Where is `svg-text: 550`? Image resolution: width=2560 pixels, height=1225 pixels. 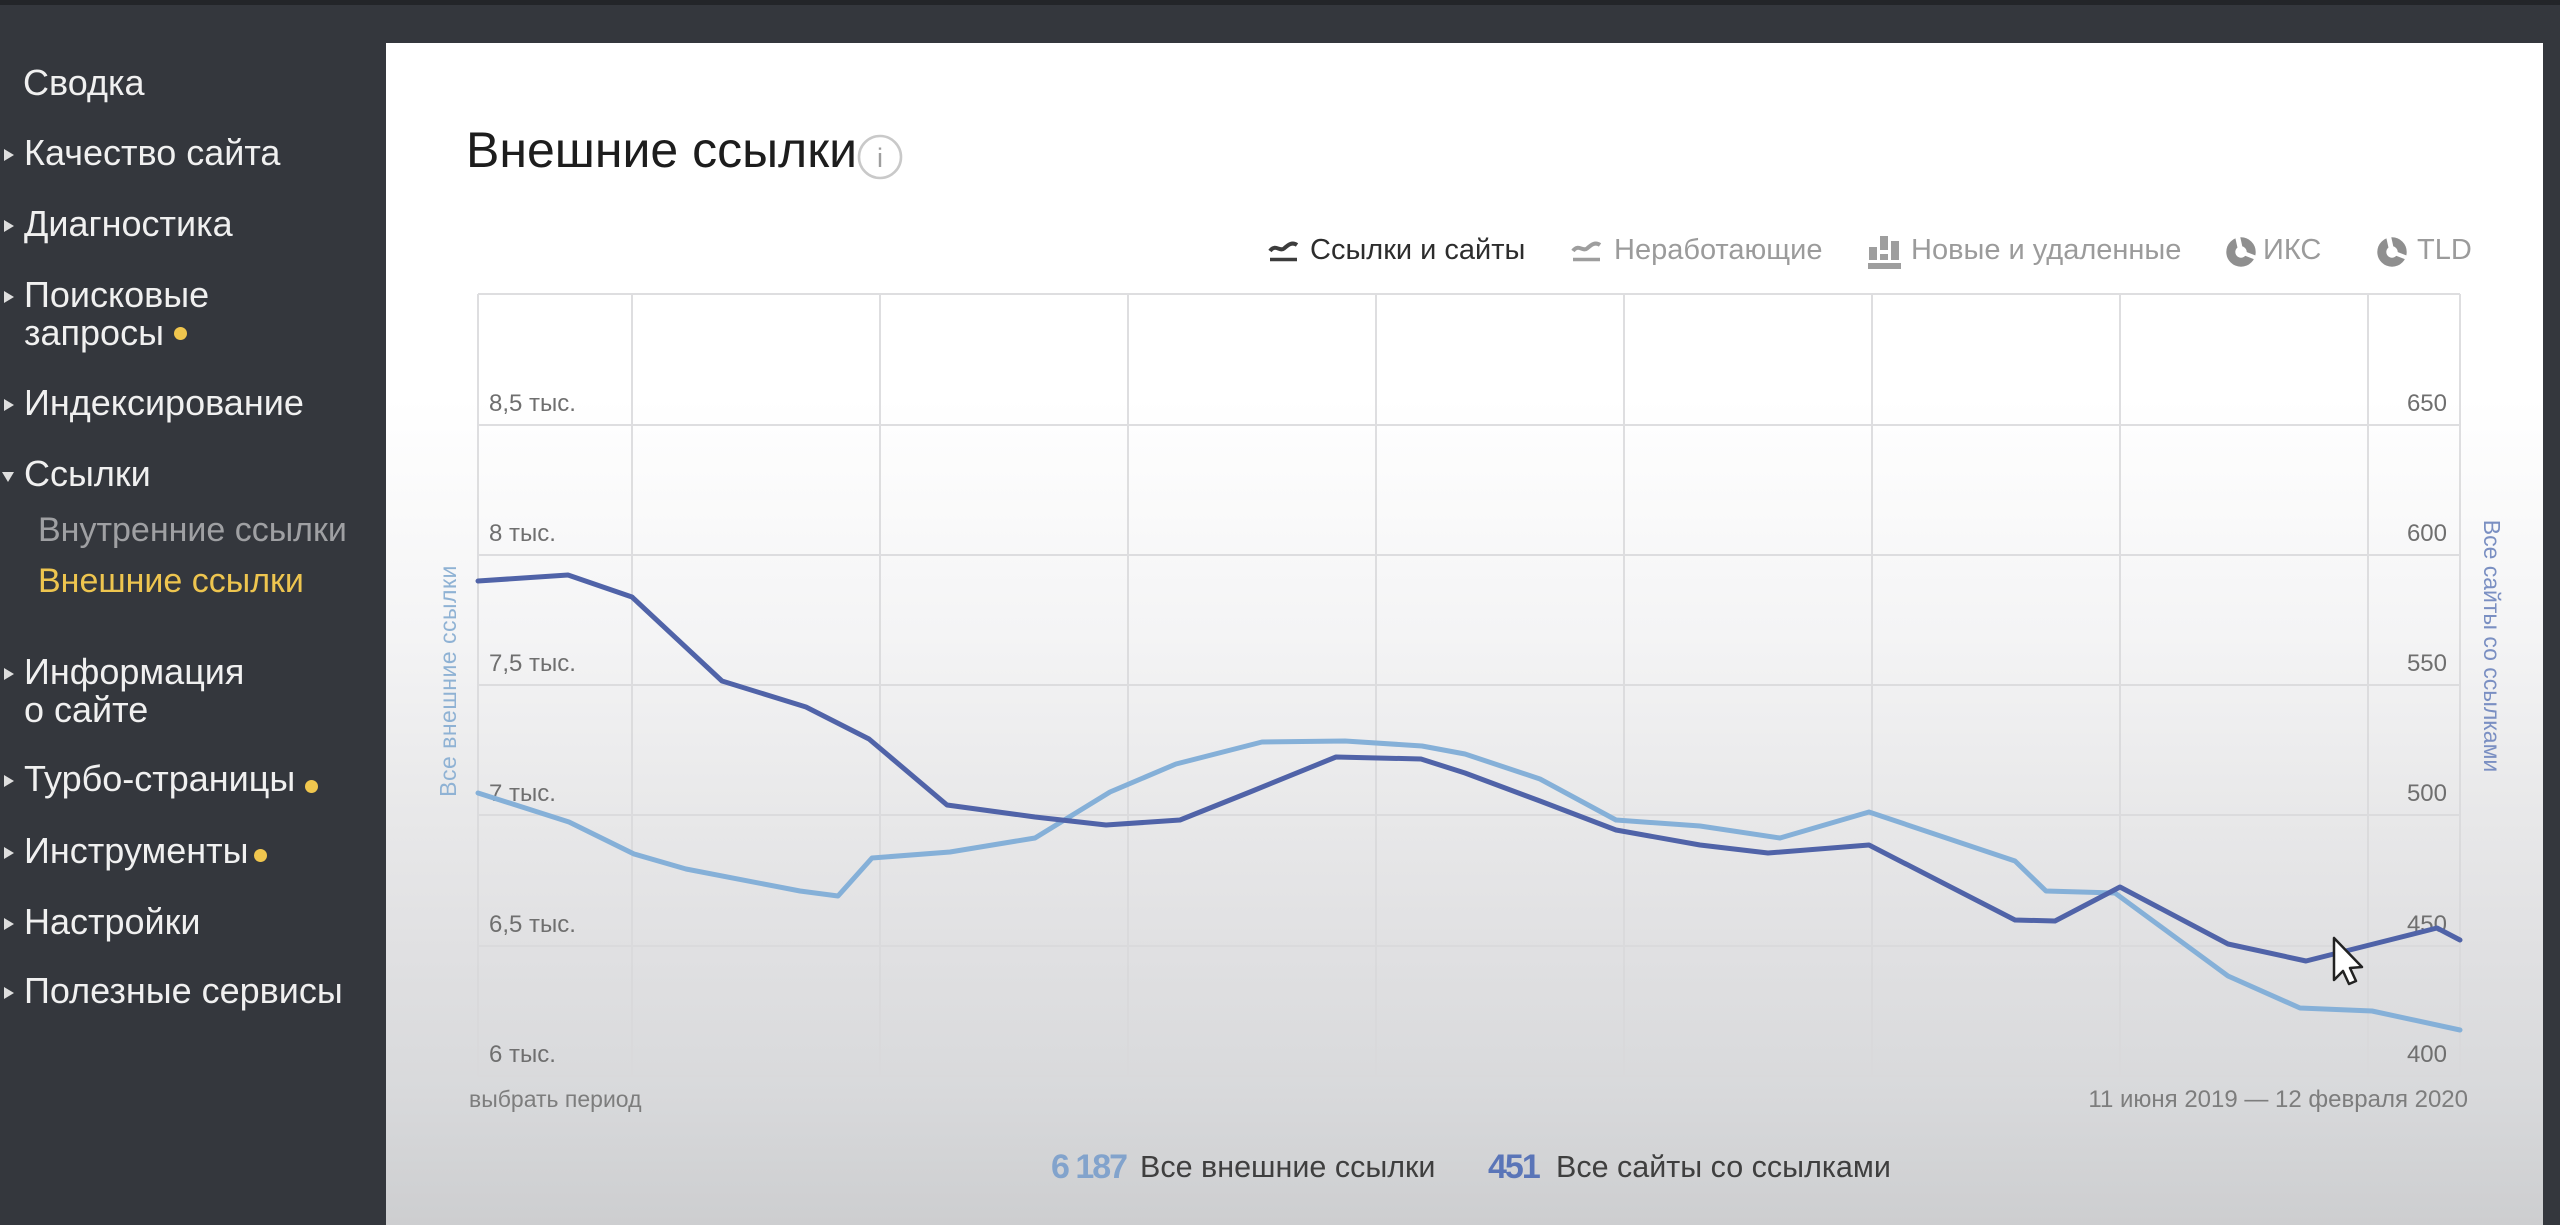
svg-text: 550 is located at coordinates (2427, 663).